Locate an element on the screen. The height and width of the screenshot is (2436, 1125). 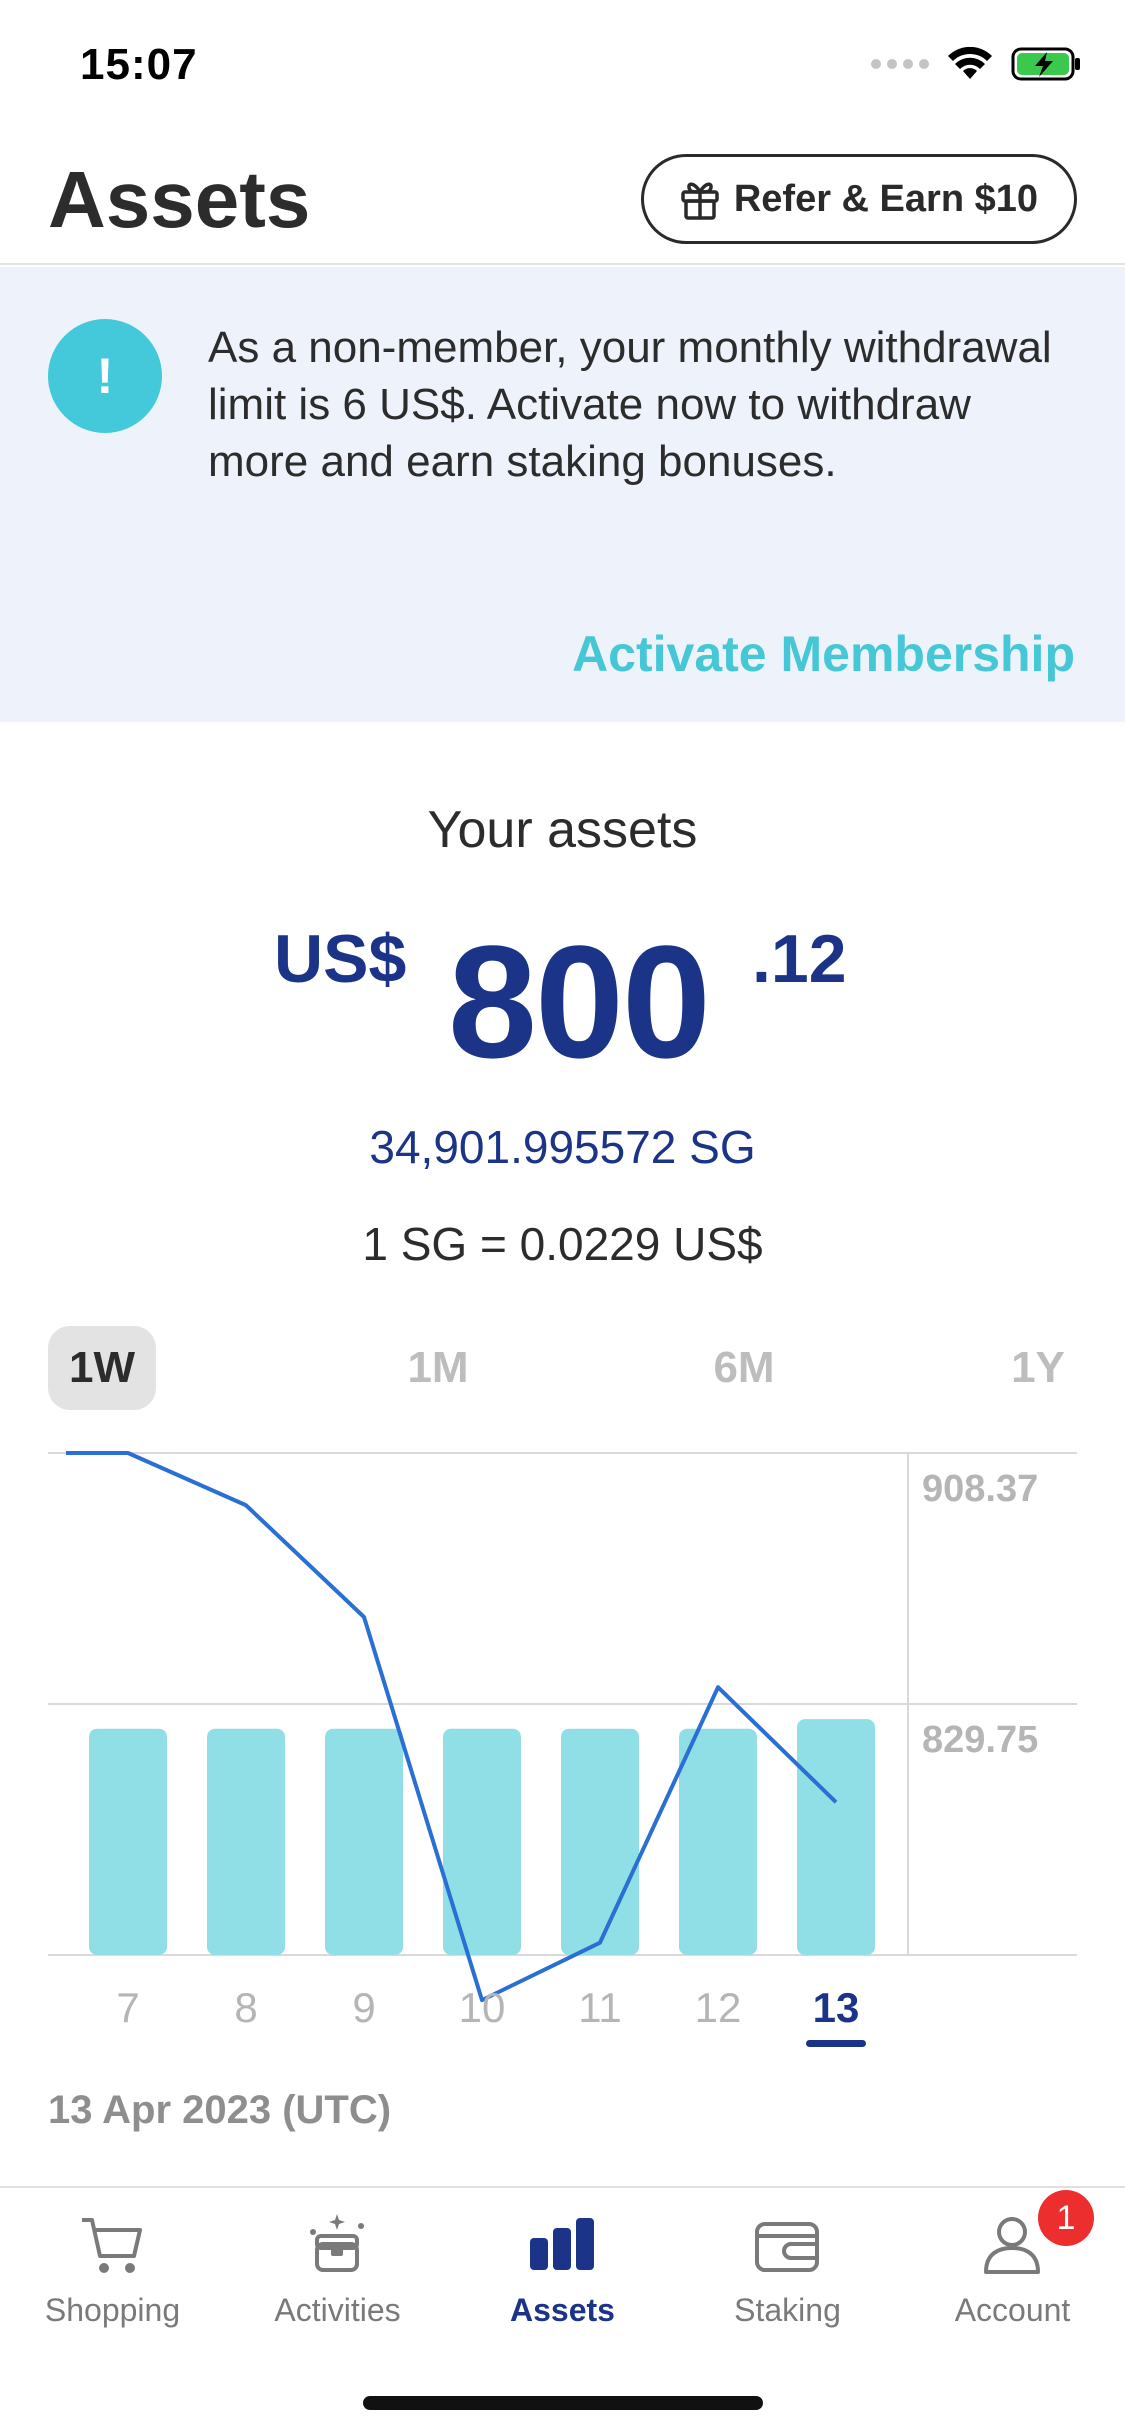
x-tick-label: 7 is located at coordinates (127, 2007).